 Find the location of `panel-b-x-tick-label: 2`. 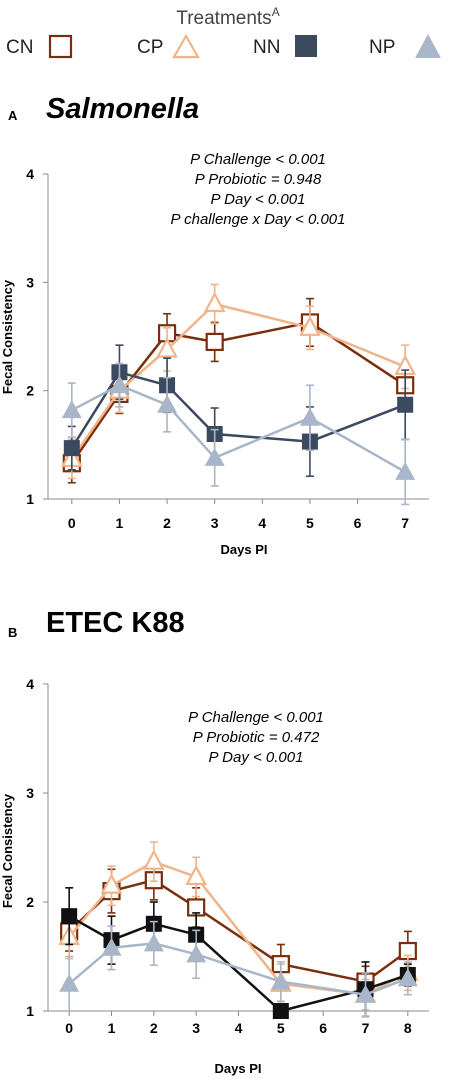

panel-b-x-tick-label: 2 is located at coordinates (154, 1028).